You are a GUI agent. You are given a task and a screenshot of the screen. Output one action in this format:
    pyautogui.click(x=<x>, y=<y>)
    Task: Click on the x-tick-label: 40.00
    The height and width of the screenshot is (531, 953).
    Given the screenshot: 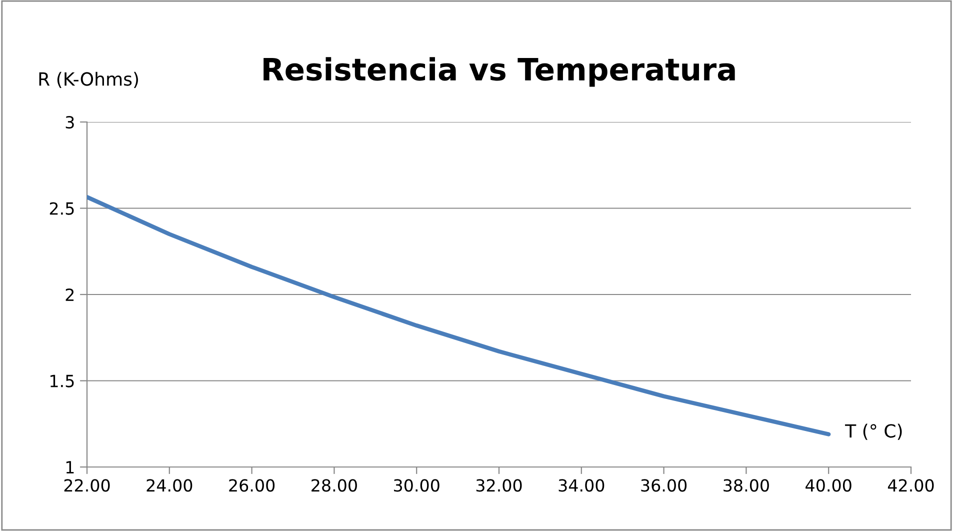 What is the action you would take?
    pyautogui.click(x=829, y=485)
    